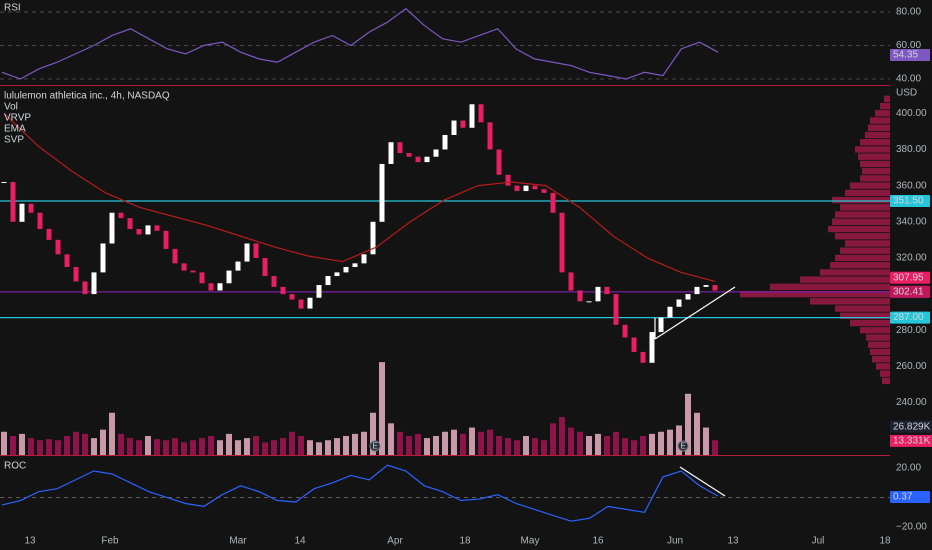  Describe the element at coordinates (12, 8) in the screenshot. I see `rsi-label: RSI` at that location.